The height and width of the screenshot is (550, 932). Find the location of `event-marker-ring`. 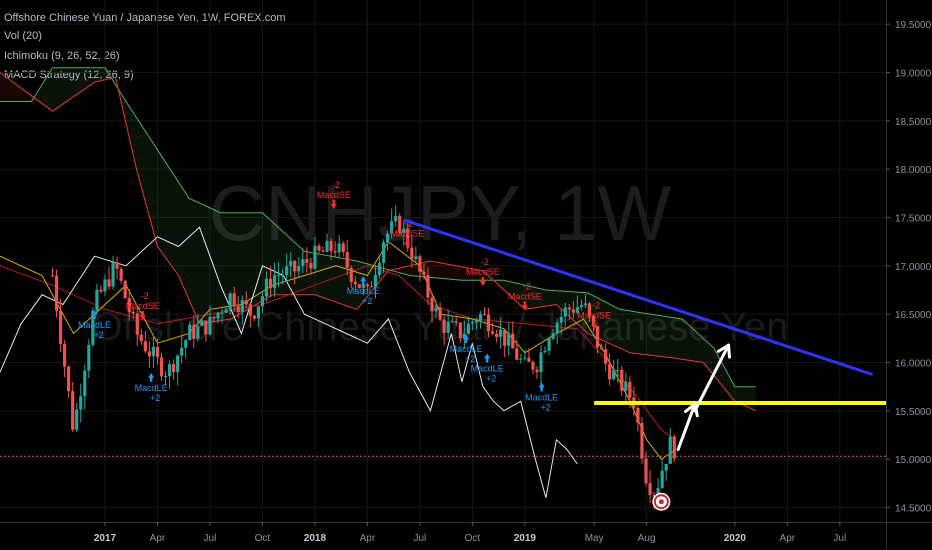

event-marker-ring is located at coordinates (661, 502).